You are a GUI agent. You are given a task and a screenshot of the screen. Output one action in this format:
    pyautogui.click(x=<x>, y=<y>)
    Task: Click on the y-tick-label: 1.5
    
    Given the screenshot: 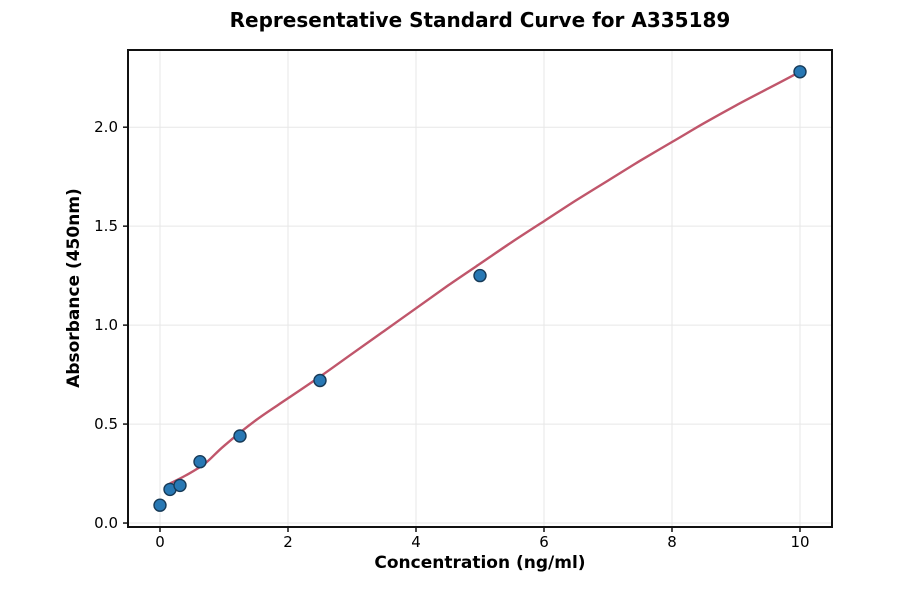 What is the action you would take?
    pyautogui.click(x=106, y=226)
    